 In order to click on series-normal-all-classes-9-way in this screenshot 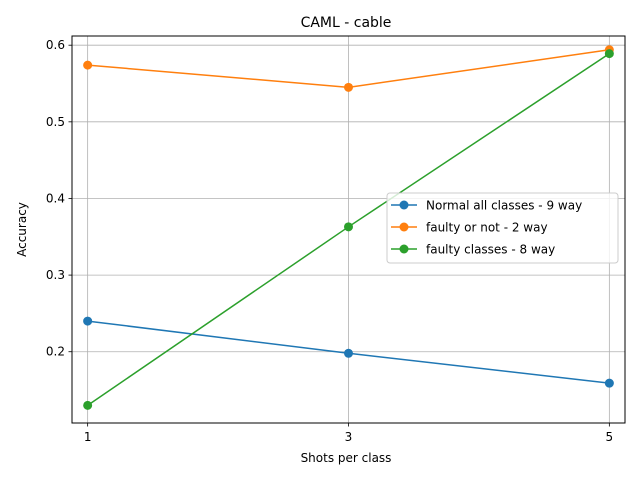, I will do `click(348, 352)`.